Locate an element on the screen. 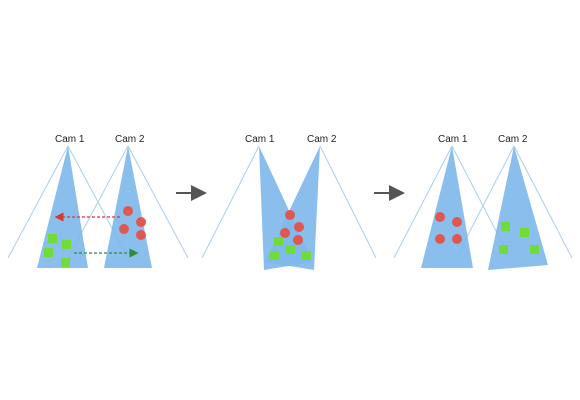 This screenshot has width=580, height=400. cam2-field-of-view is located at coordinates (518, 208).